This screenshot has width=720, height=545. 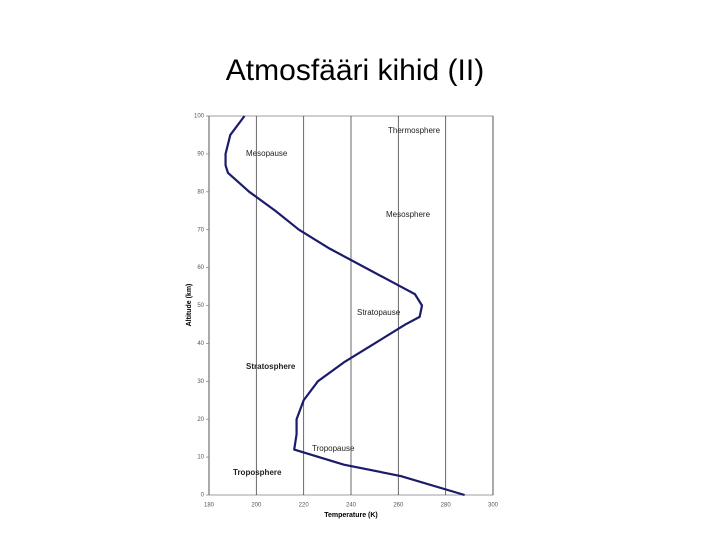 What do you see at coordinates (408, 214) in the screenshot?
I see `annotation: Mesosphere` at bounding box center [408, 214].